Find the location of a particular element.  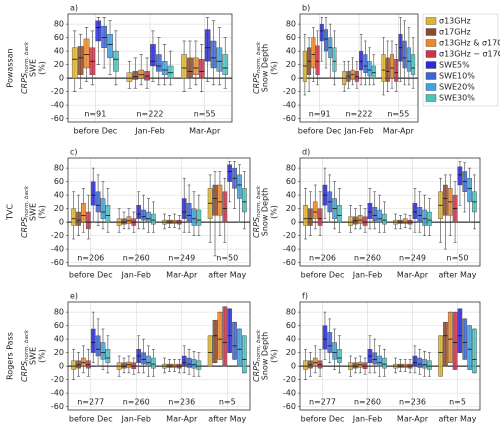

y-tick-label: -20 is located at coordinates (57, 235).